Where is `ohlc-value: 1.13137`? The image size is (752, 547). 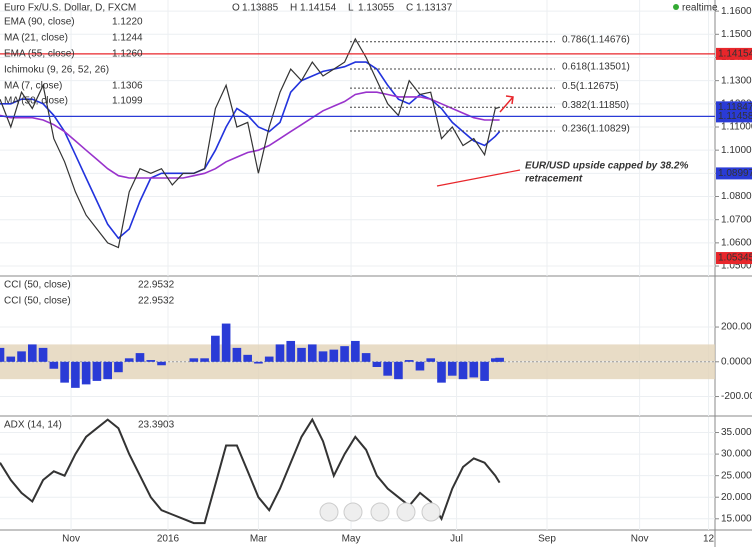 ohlc-value: 1.13137 is located at coordinates (434, 8).